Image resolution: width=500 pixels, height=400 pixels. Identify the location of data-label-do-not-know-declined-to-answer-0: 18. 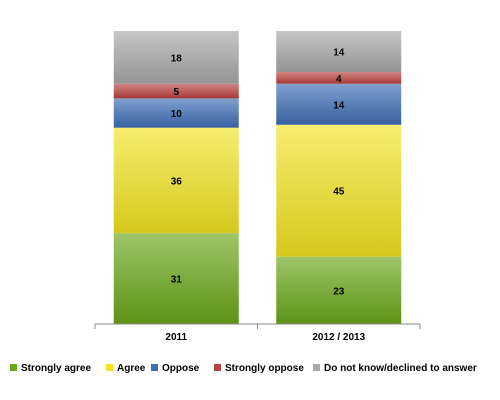
(177, 58).